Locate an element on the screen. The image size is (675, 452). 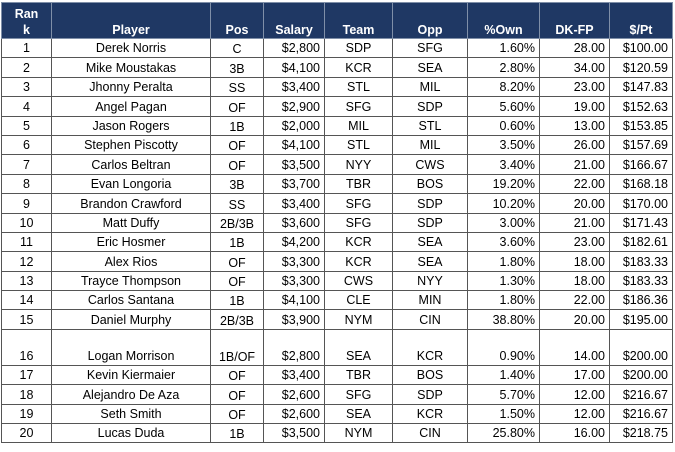
header-own: %Own is located at coordinates (503, 20).